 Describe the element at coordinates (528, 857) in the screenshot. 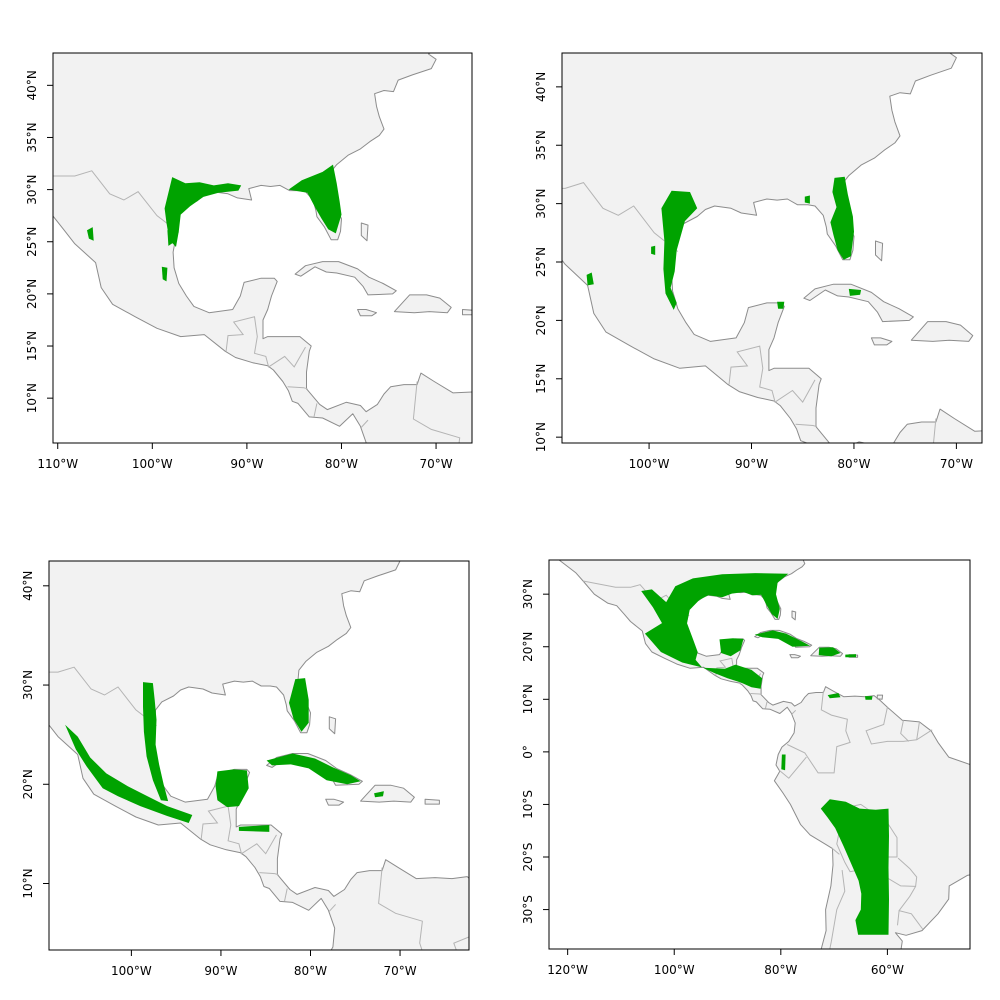

I see `y-tick-label: 20°S` at that location.